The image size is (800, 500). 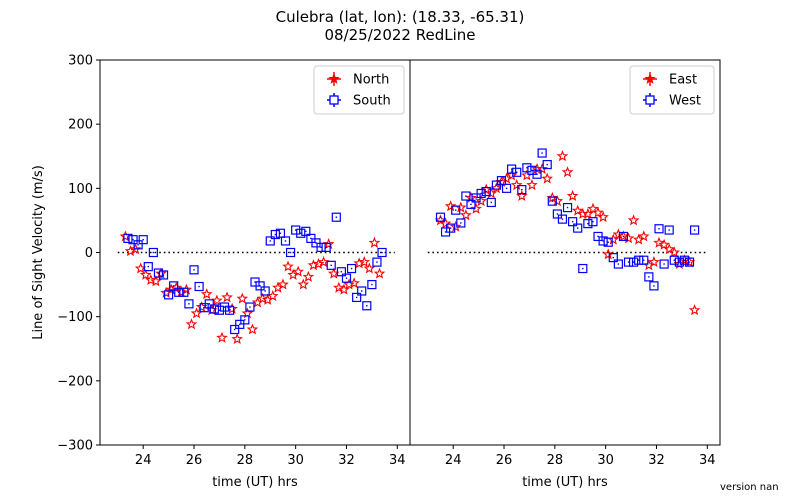 I want to click on y-axis-label: Line of Sight Velocity (m/s), so click(x=38, y=252).